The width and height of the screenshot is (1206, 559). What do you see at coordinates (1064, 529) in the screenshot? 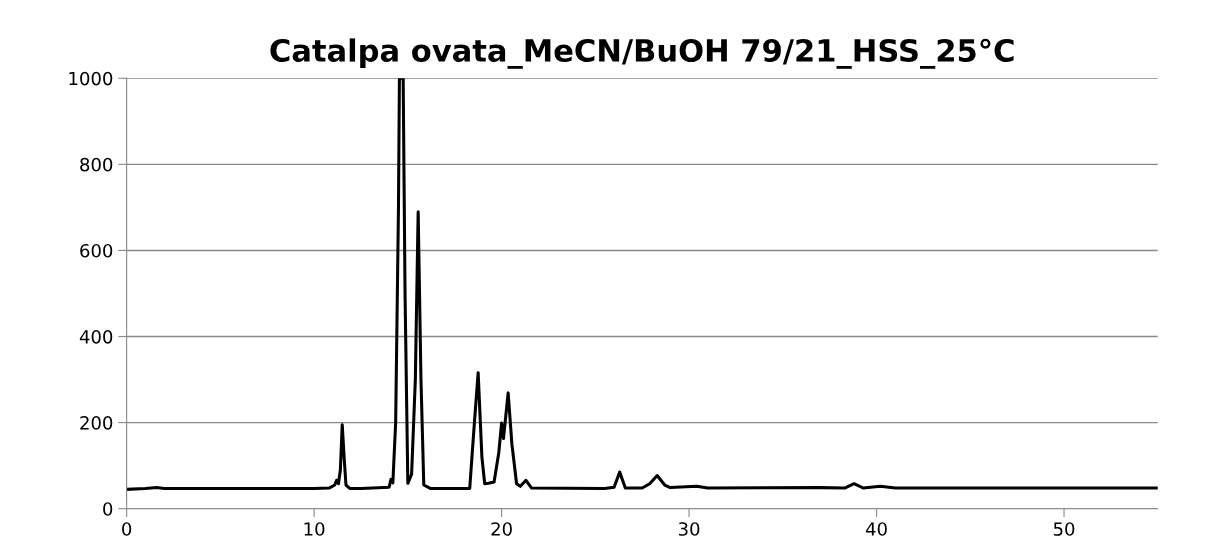
I see `x-tick-label: 50` at bounding box center [1064, 529].